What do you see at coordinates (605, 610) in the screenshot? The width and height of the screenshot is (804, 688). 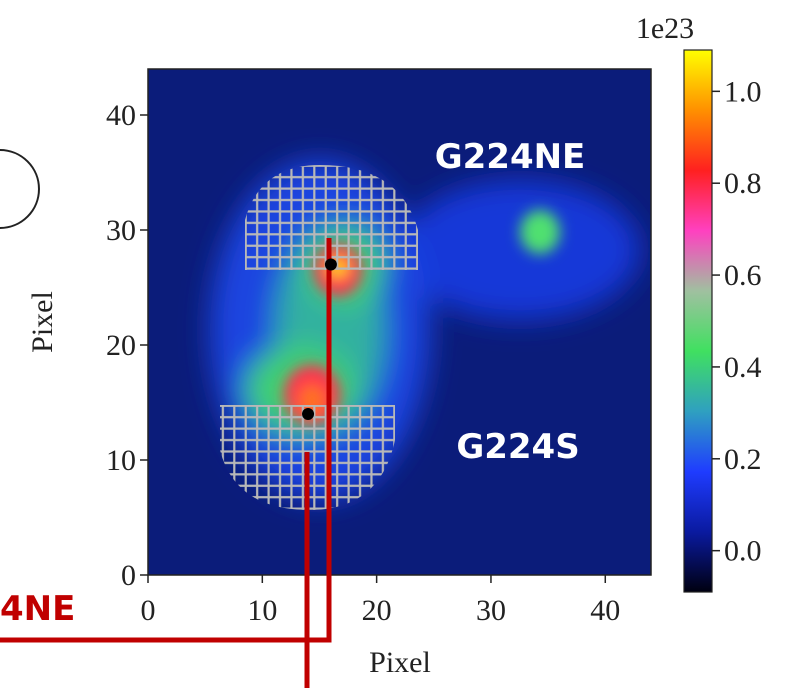 I see `x-tick-label: 40` at bounding box center [605, 610].